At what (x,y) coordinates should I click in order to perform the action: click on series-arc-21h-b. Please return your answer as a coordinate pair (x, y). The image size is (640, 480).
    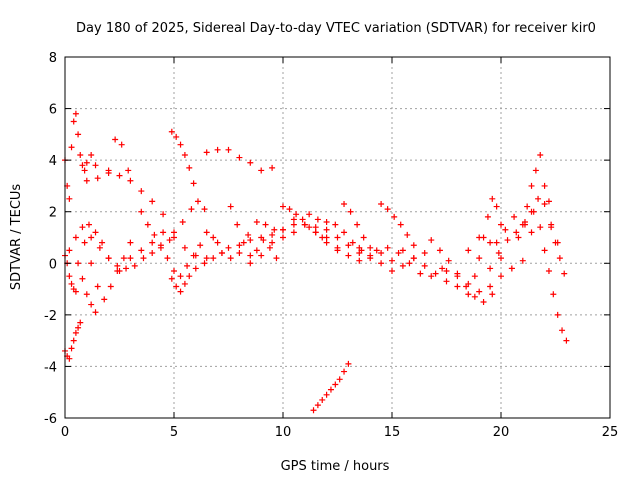
    Looking at the image, I should click on (538, 220).